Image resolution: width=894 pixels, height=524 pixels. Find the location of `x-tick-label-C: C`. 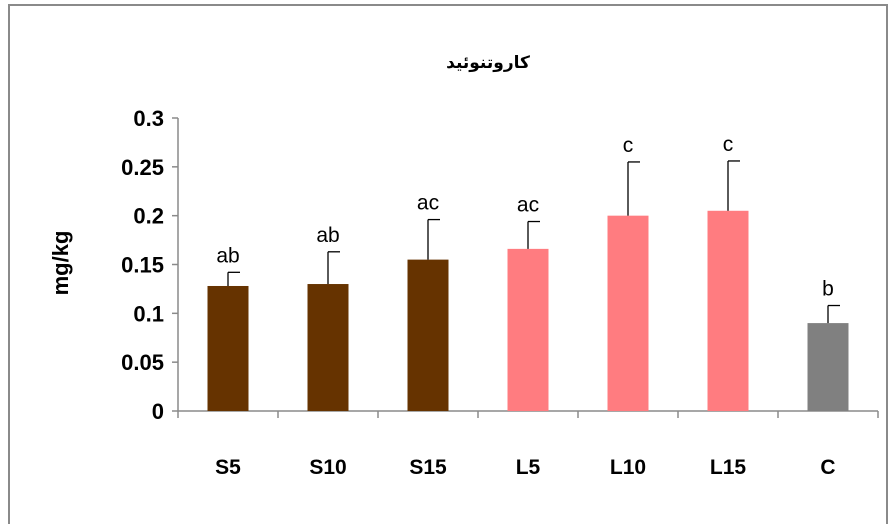

x-tick-label-C: C is located at coordinates (827, 467).